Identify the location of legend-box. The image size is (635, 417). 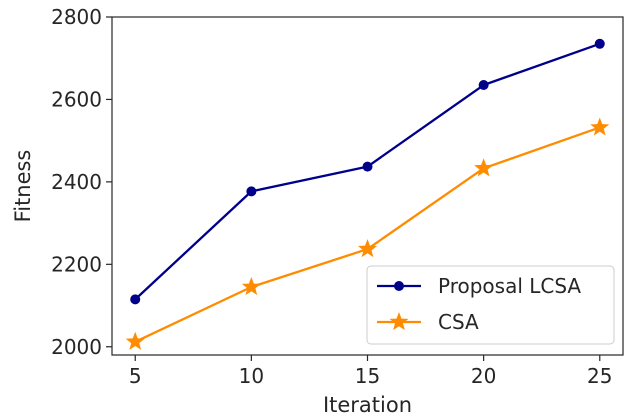
(490, 305).